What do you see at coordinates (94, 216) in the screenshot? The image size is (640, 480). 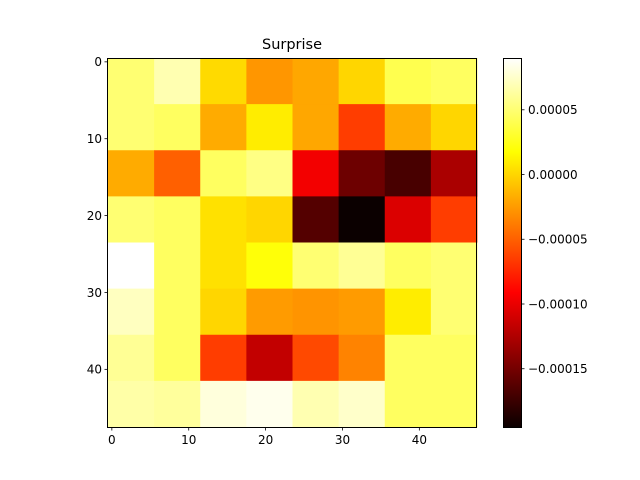 I see `y-tick-label: 20` at bounding box center [94, 216].